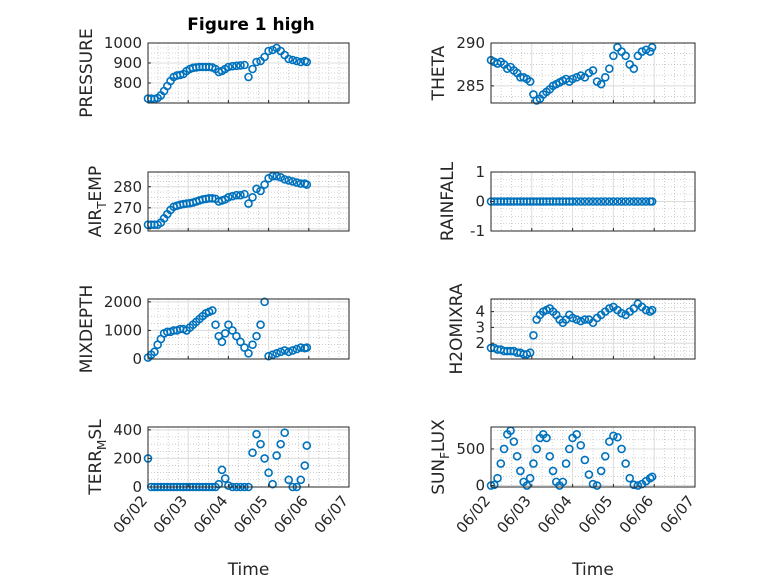 The image size is (778, 583). Describe the element at coordinates (127, 208) in the screenshot. I see `y-tick-label: 270` at that location.